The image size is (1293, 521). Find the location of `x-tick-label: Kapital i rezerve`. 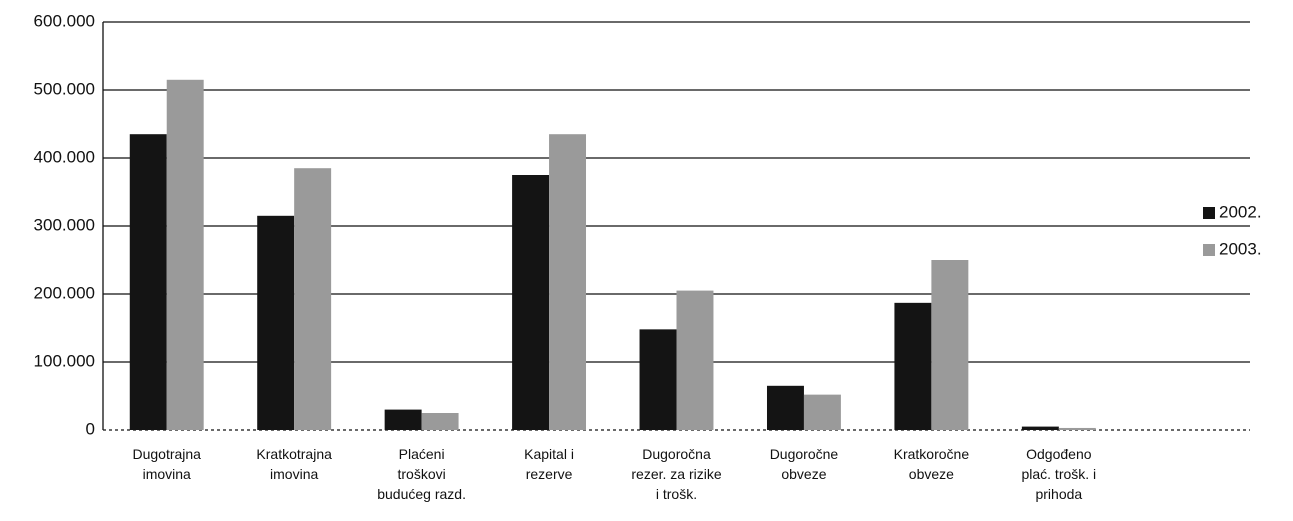

x-tick-label: Kapital i rezerve is located at coordinates (549, 464).